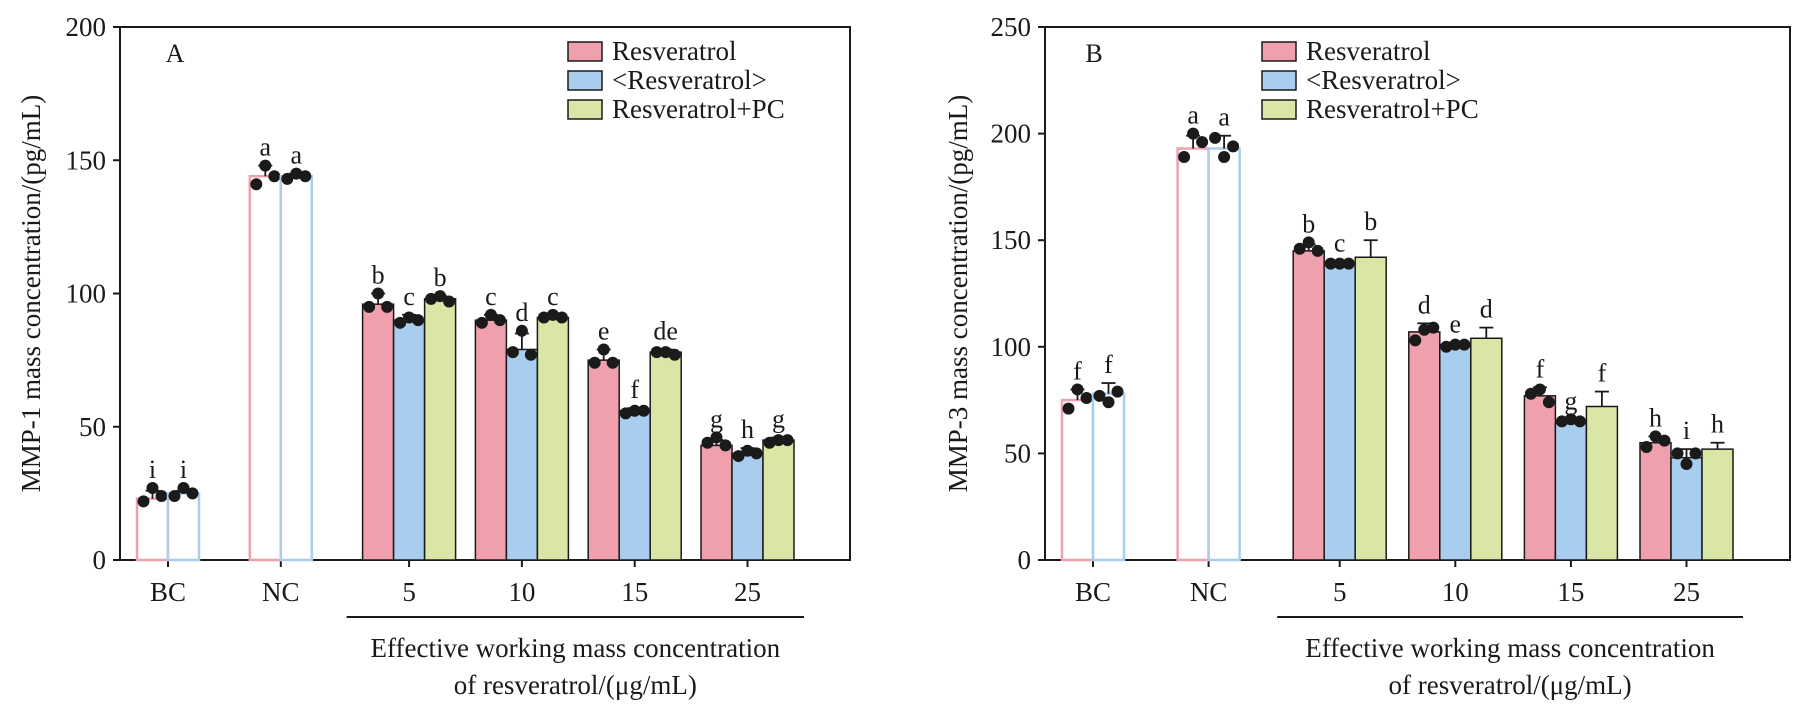 Image resolution: width=1803 pixels, height=712 pixels. Describe the element at coordinates (958, 293) in the screenshot. I see `y-axis-title: MMP-3 mass concentration/(pg/mL)` at that location.